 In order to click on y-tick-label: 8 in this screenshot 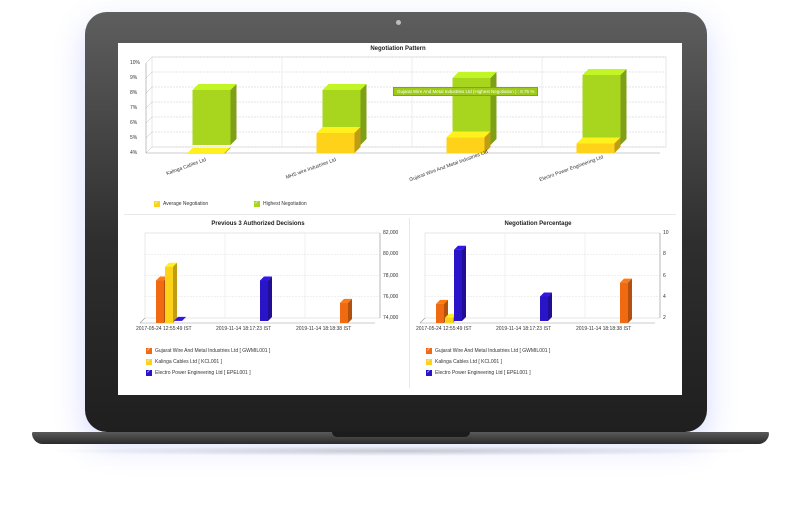, I will do `click(664, 254)`.